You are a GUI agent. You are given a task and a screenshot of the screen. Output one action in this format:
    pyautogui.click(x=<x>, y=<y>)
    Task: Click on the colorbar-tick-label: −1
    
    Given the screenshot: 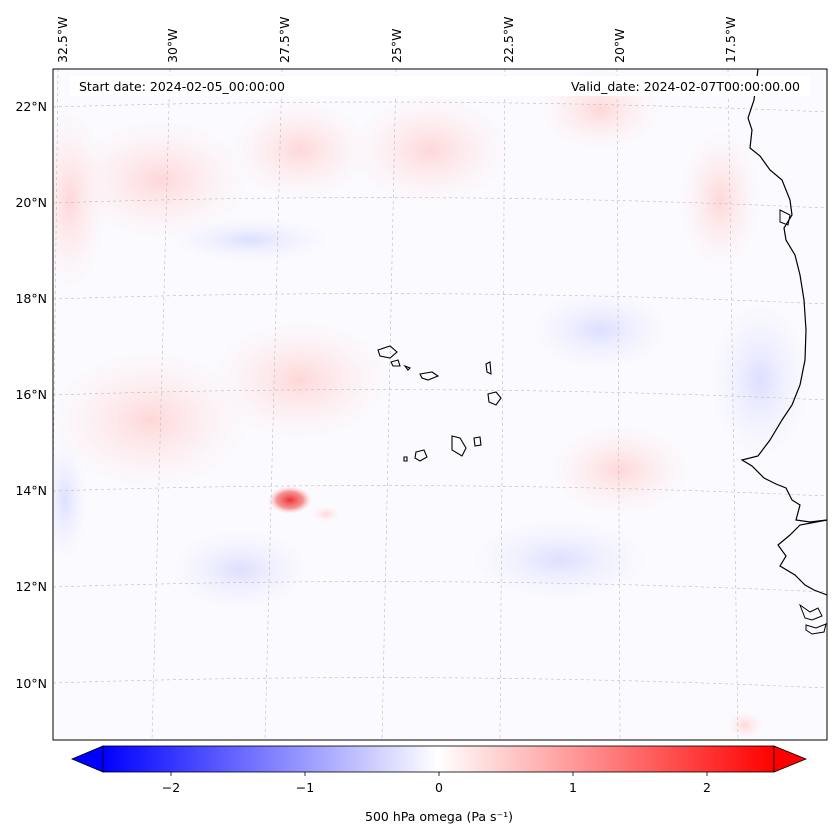 What is the action you would take?
    pyautogui.click(x=305, y=787)
    